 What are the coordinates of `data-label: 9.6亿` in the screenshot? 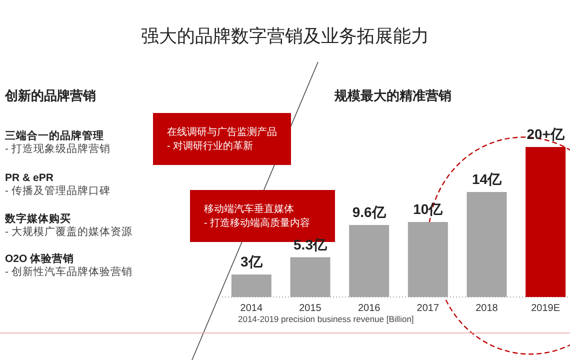 It's located at (369, 212).